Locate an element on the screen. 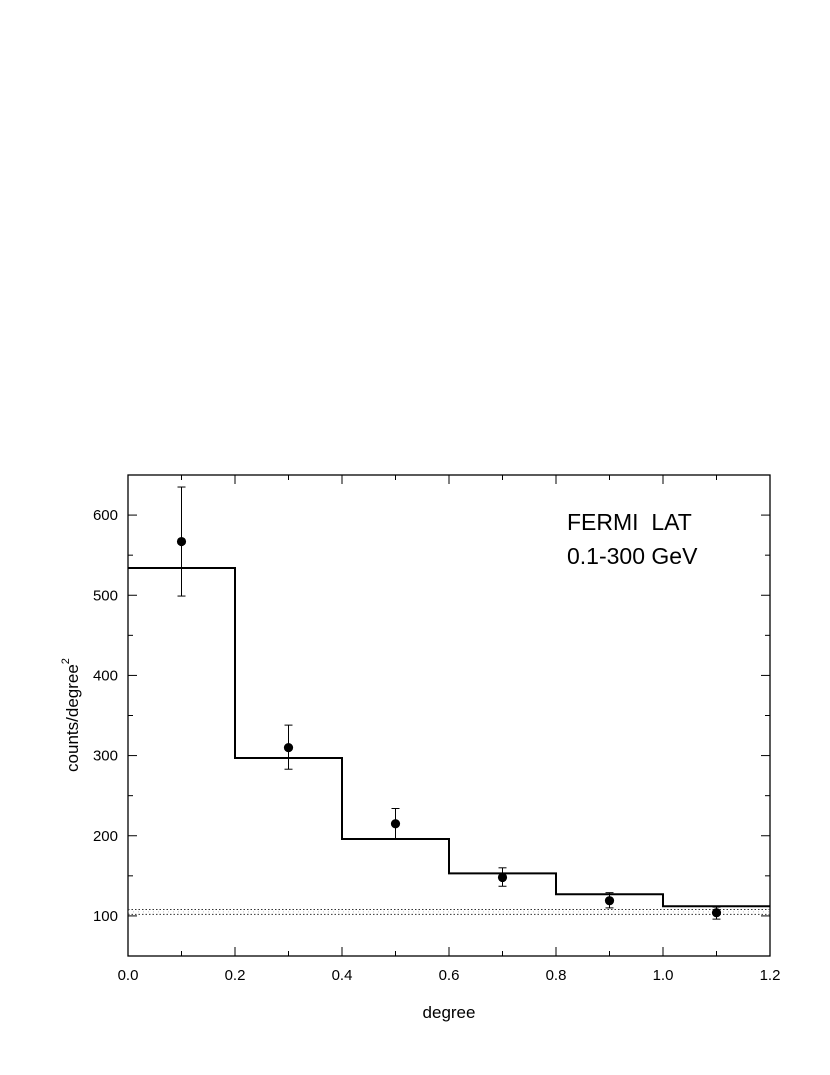  x-tick-label: 0.2 is located at coordinates (235, 975).